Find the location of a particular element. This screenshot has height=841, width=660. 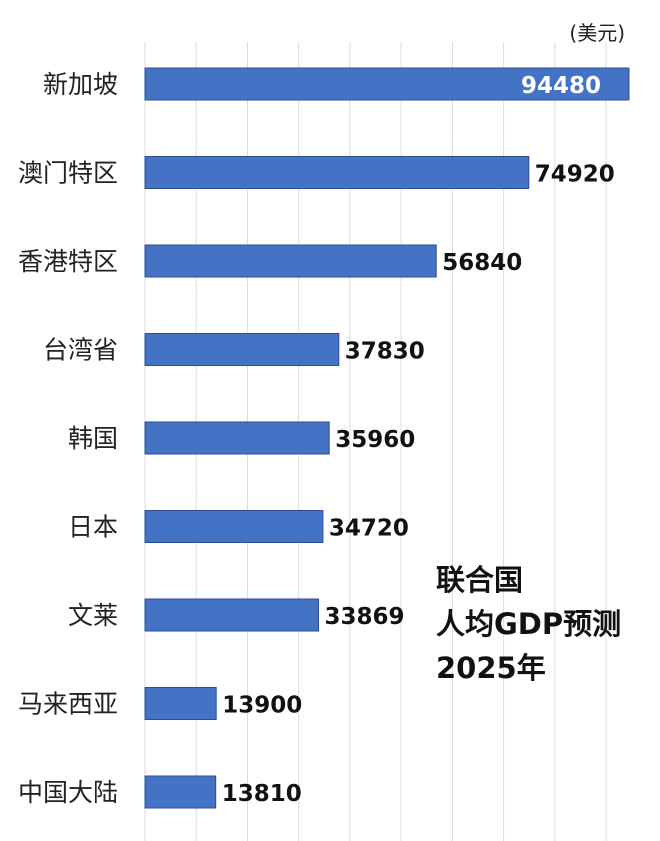

data-label: 34720 is located at coordinates (369, 529).